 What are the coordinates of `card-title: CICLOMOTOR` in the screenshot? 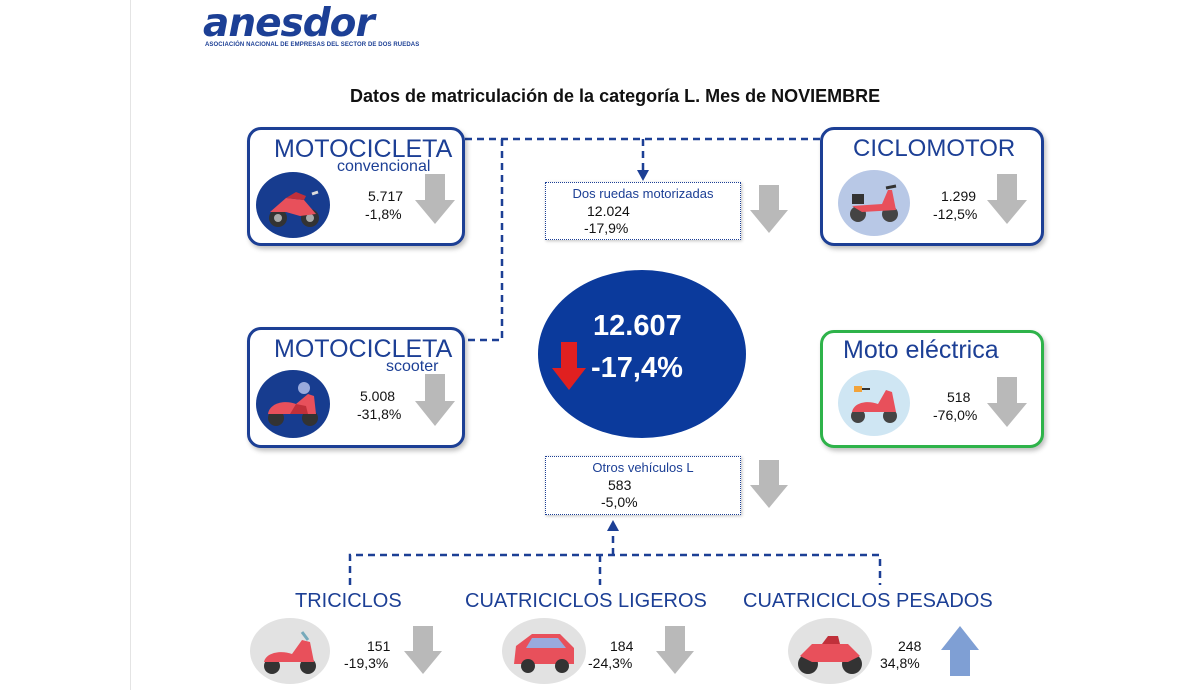 It's located at (934, 148).